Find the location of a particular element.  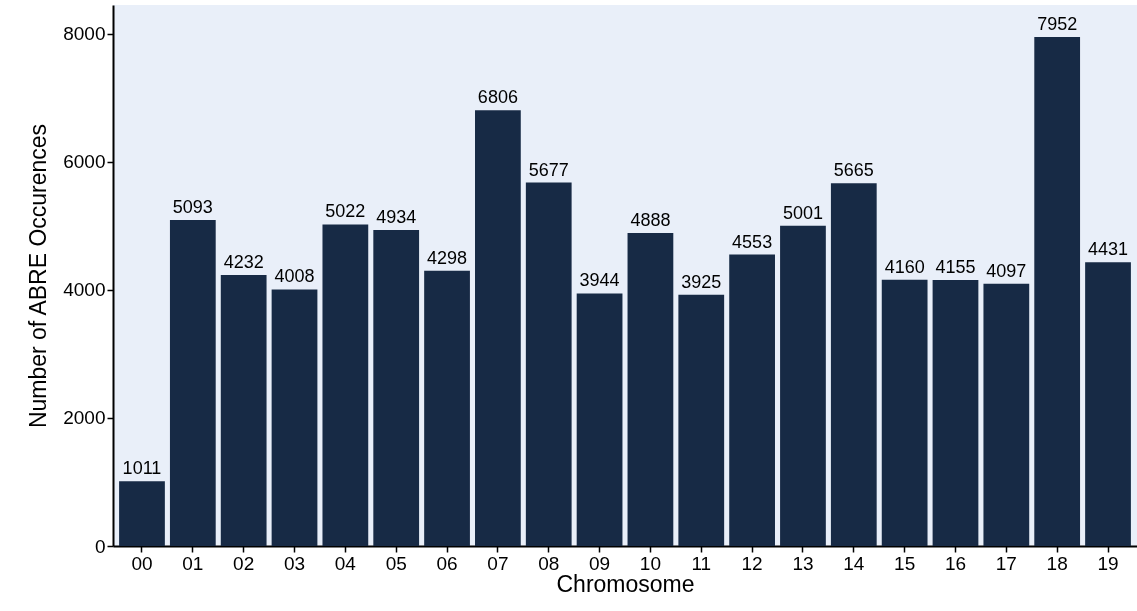

data-label: 6806 is located at coordinates (497, 97).